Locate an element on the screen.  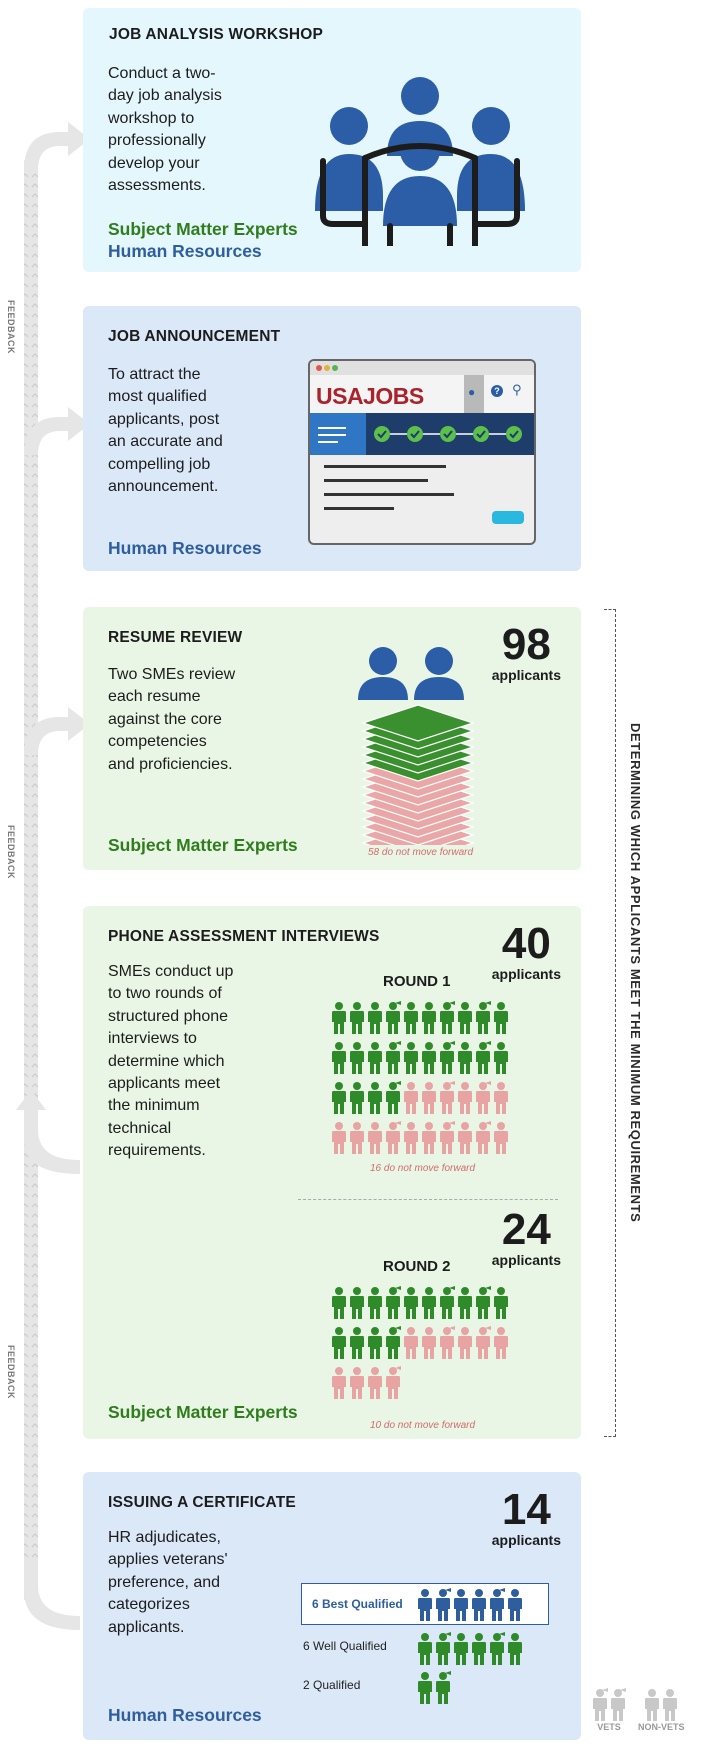
round1-count: 40 applicants is located at coordinates (526, 952).